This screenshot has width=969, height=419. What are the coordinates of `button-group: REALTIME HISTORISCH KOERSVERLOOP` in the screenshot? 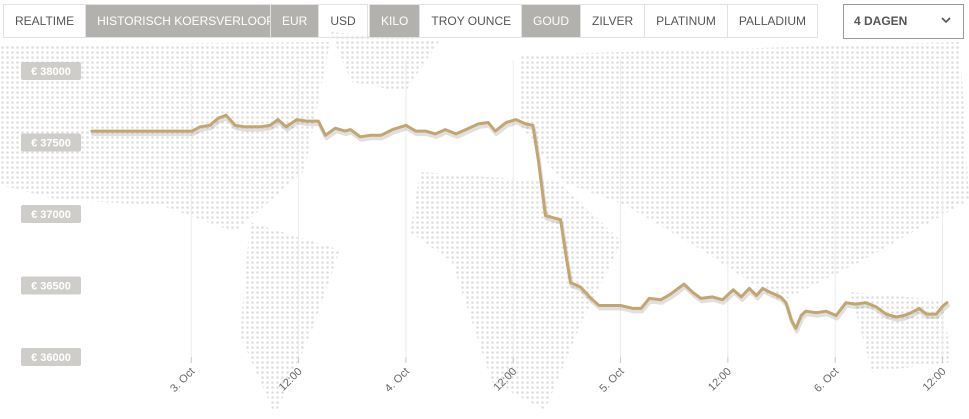 It's located at (145, 21).